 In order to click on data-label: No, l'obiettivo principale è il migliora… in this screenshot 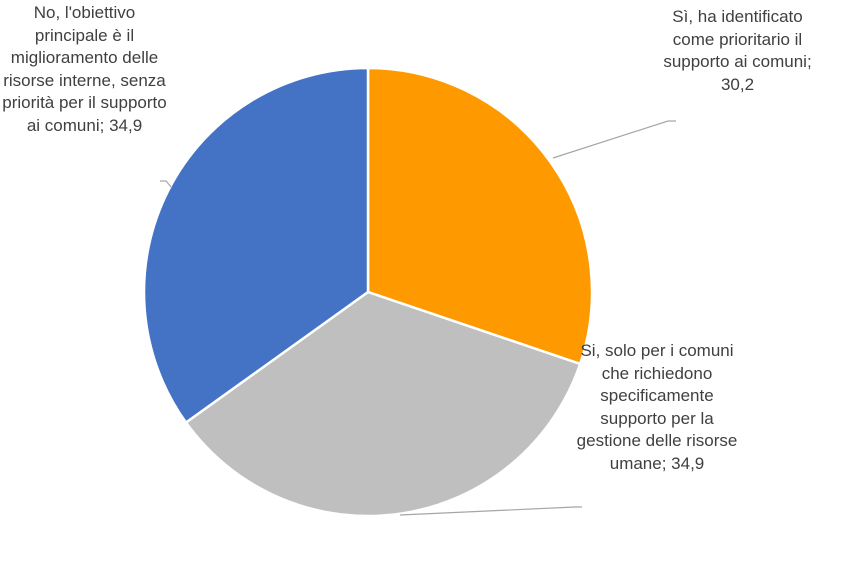, I will do `click(84, 69)`.